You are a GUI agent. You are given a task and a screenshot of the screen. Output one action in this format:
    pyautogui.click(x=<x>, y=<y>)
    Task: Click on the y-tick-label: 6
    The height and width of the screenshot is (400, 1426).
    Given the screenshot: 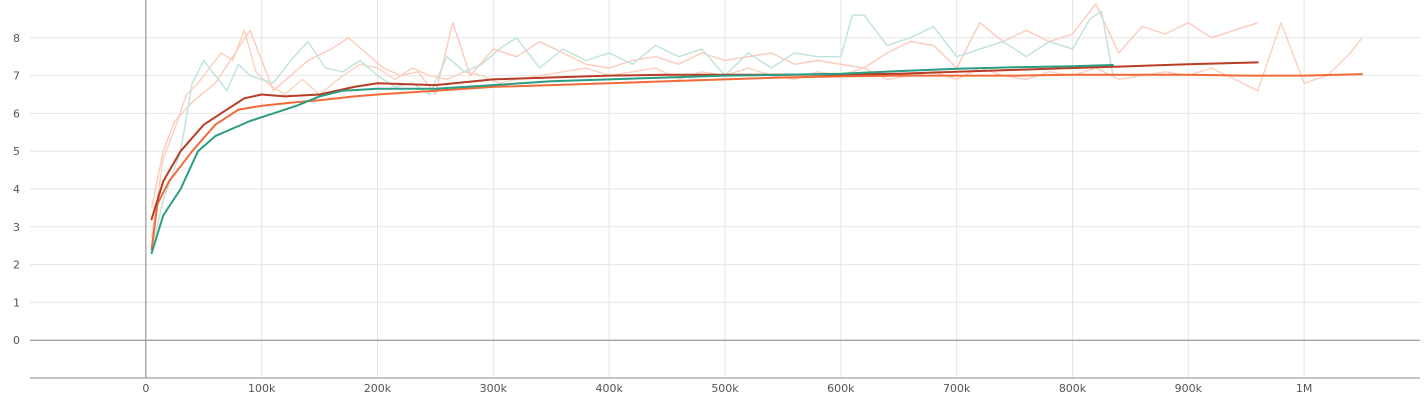 What is the action you would take?
    pyautogui.click(x=16, y=113)
    